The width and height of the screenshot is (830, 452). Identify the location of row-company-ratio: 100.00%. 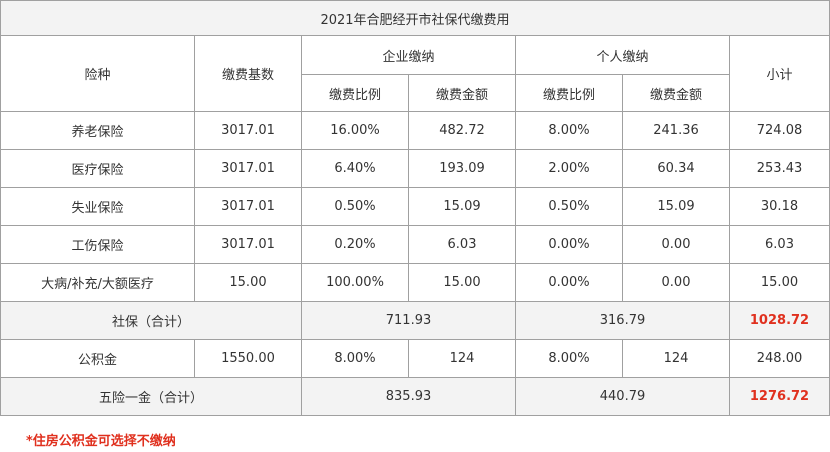
(355, 282).